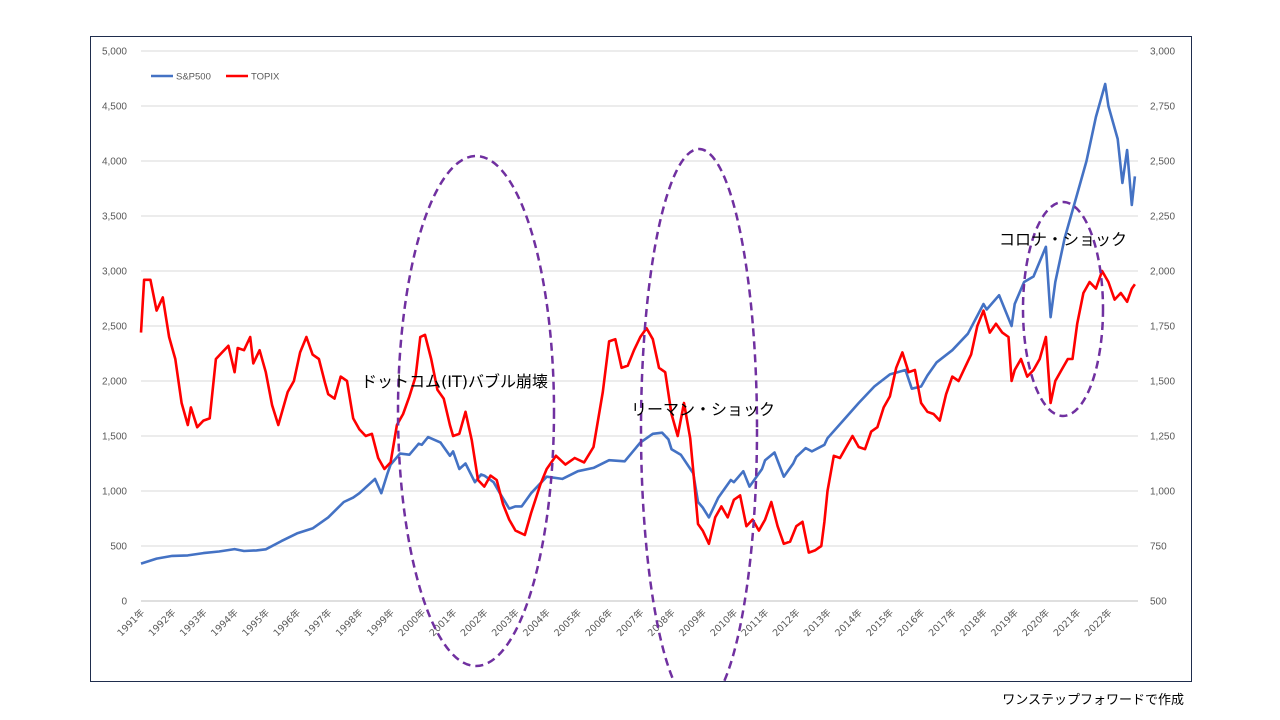 The image size is (1280, 720). Describe the element at coordinates (1162, 162) in the screenshot. I see `right-tick-label: 2,500` at that location.